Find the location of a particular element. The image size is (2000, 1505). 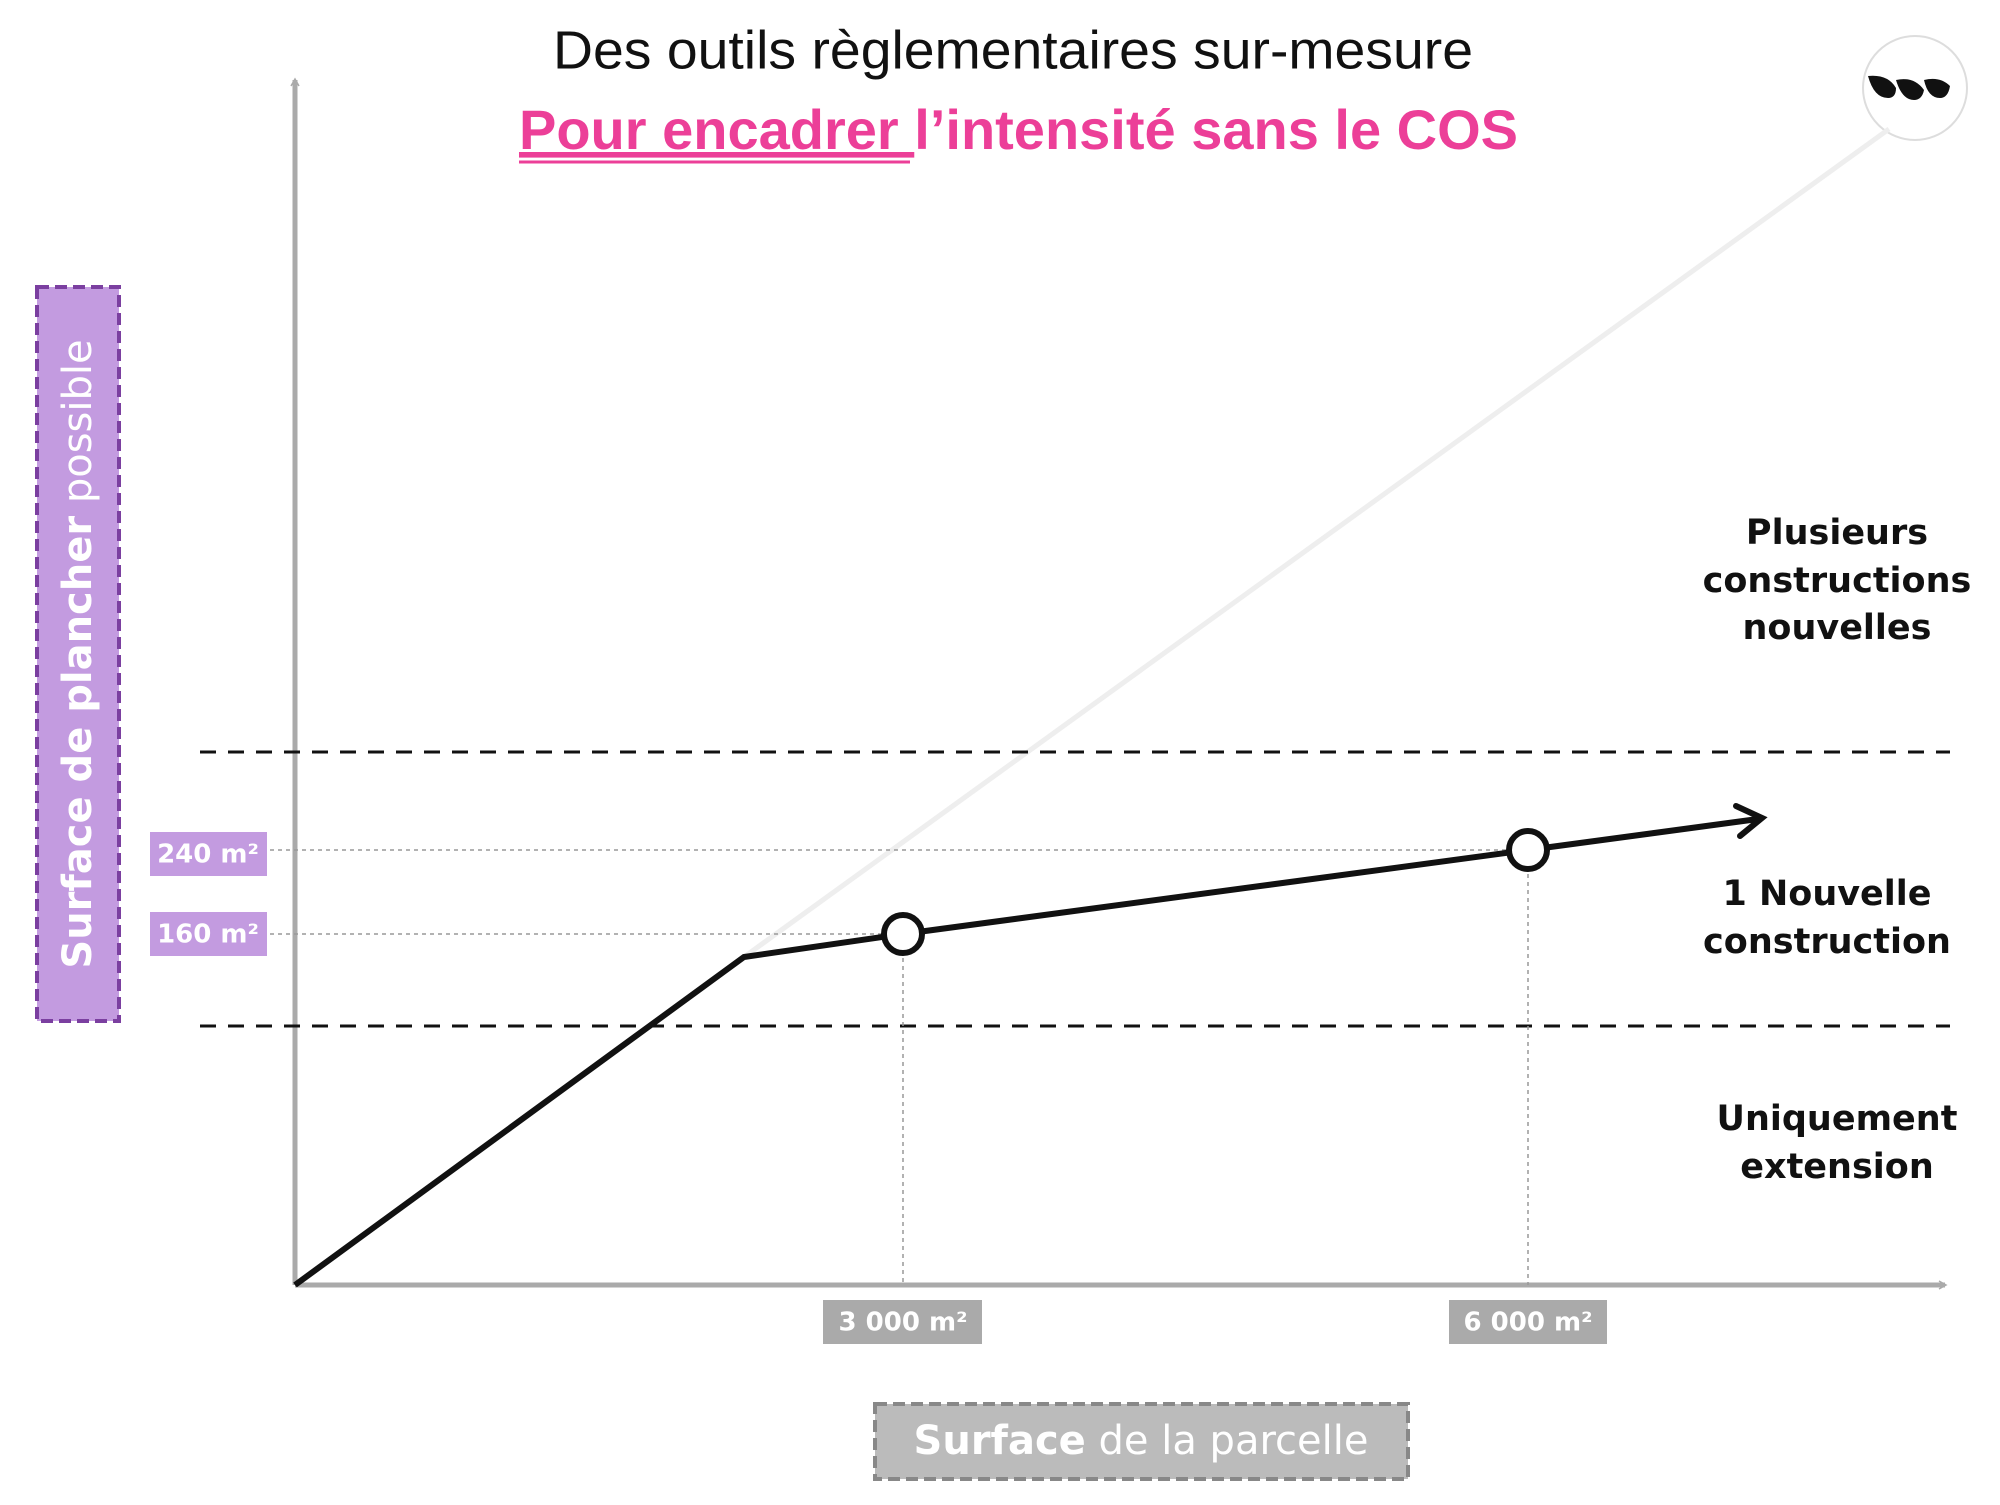

x-axis-label: Surface de la parcelle is located at coordinates (1141, 1441).